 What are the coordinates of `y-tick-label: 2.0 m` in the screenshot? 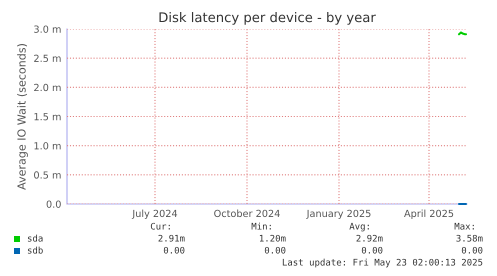 It's located at (47, 88).